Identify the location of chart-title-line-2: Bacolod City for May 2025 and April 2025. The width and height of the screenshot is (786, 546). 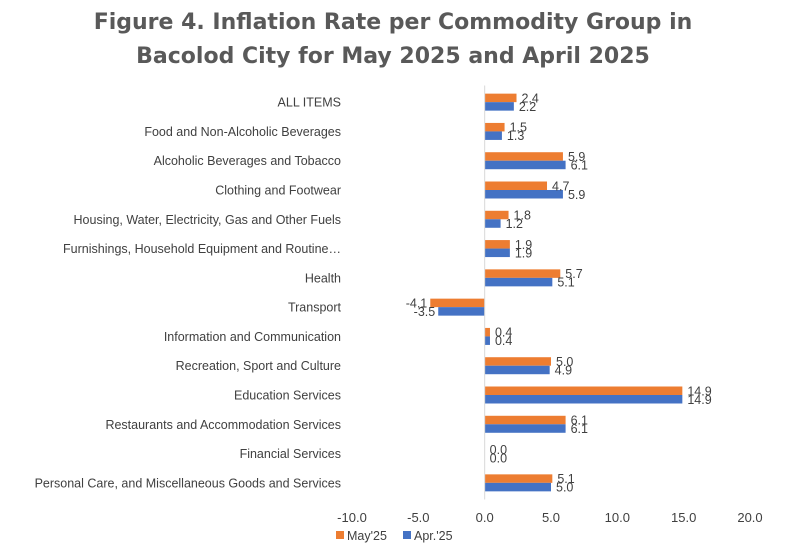
(393, 56).